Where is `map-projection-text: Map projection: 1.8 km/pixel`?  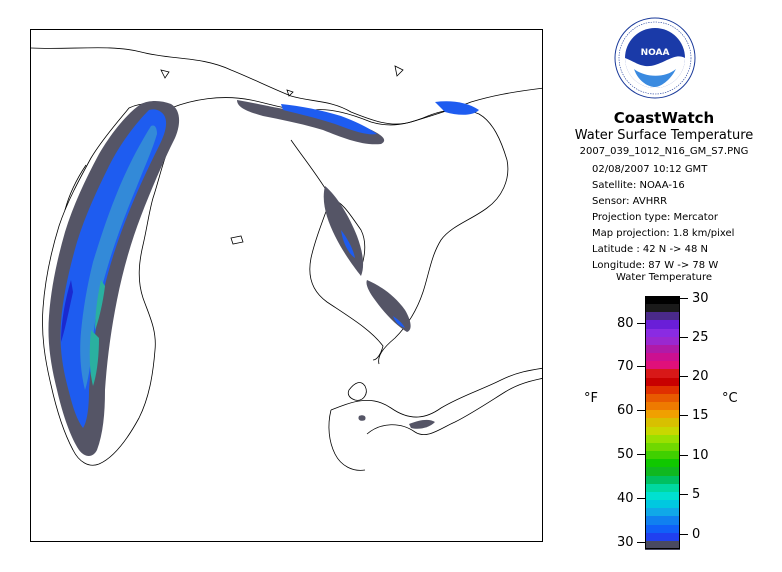
map-projection-text: Map projection: 1.8 km/pixel is located at coordinates (663, 233).